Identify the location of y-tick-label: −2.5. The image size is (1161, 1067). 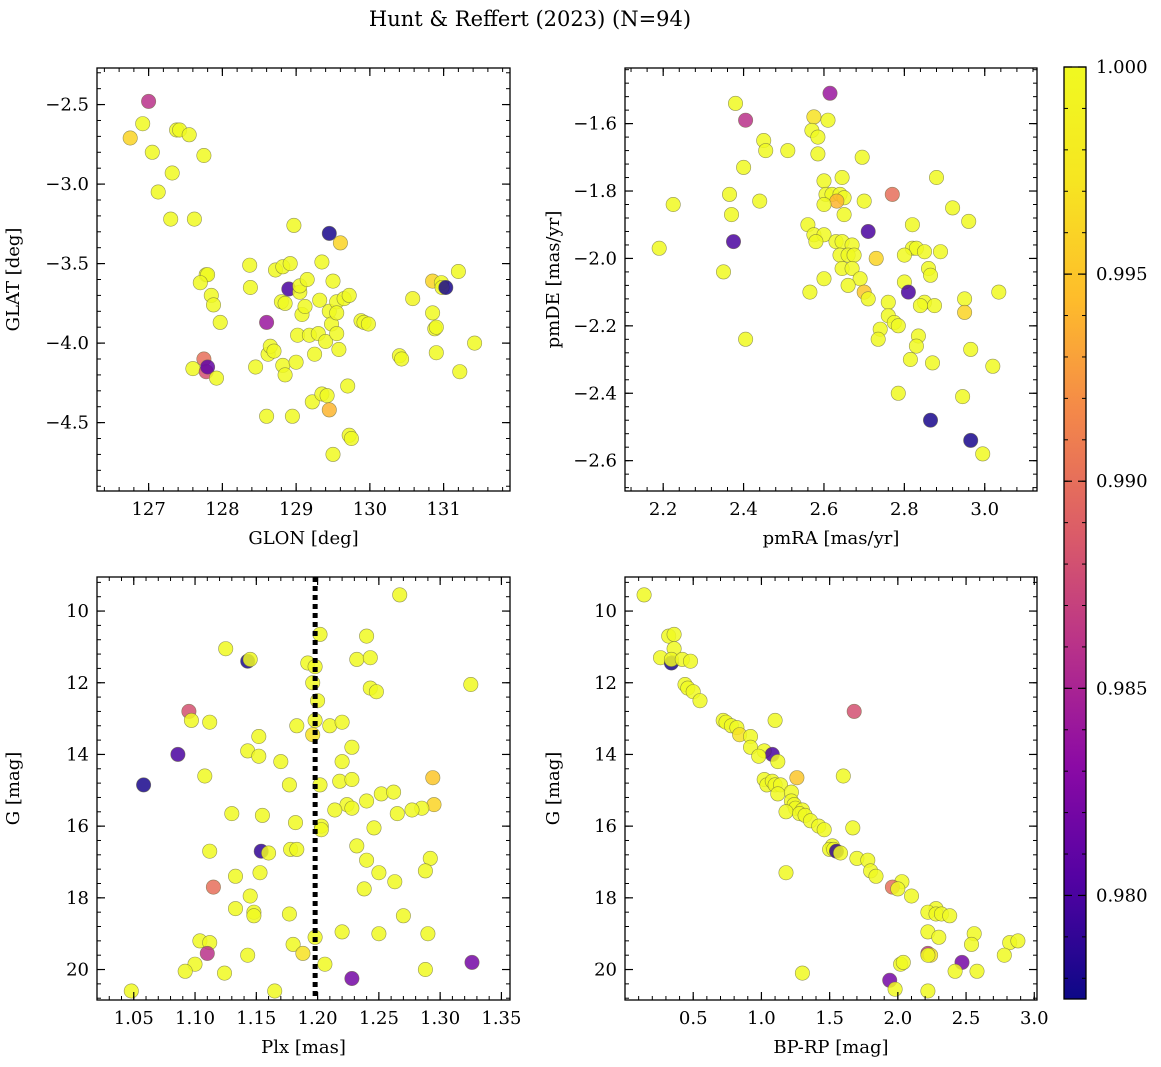
(67, 105).